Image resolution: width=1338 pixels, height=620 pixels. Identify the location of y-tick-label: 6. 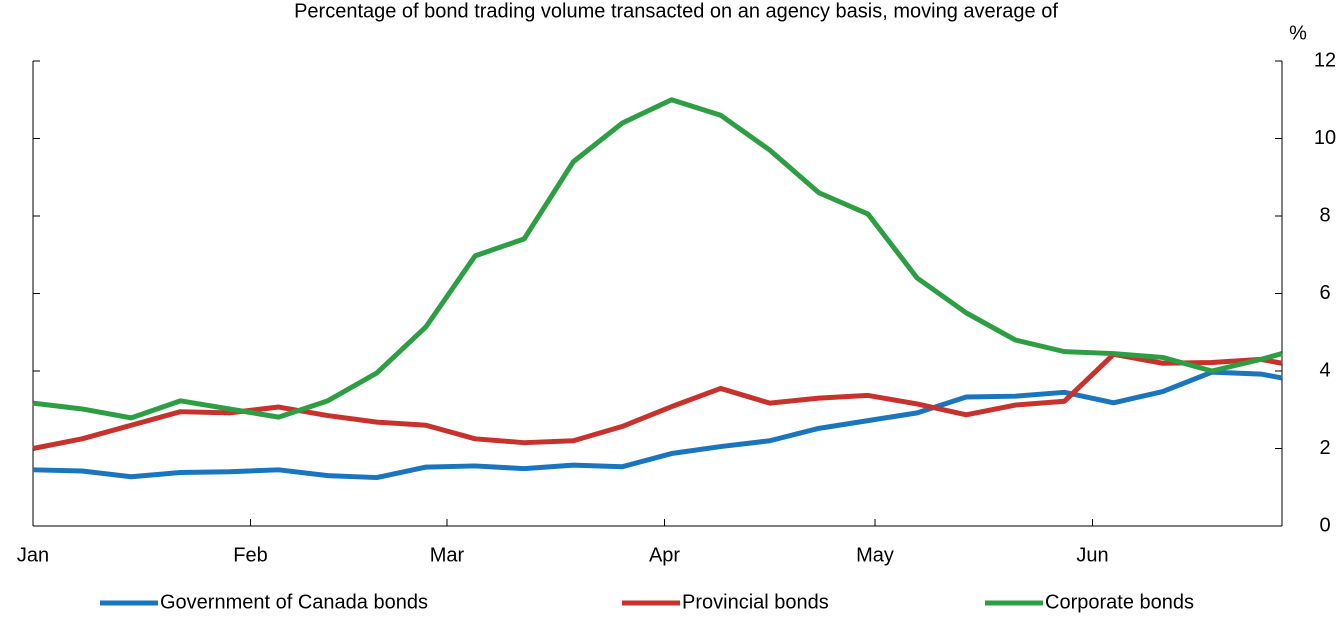
(1324, 293).